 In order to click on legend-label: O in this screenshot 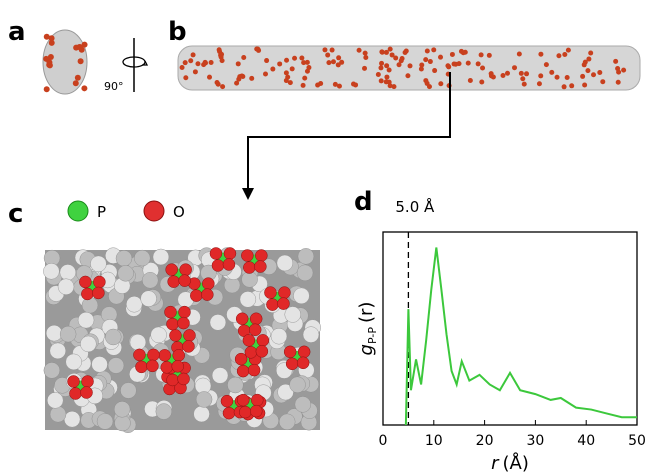, I will do `click(179, 212)`.